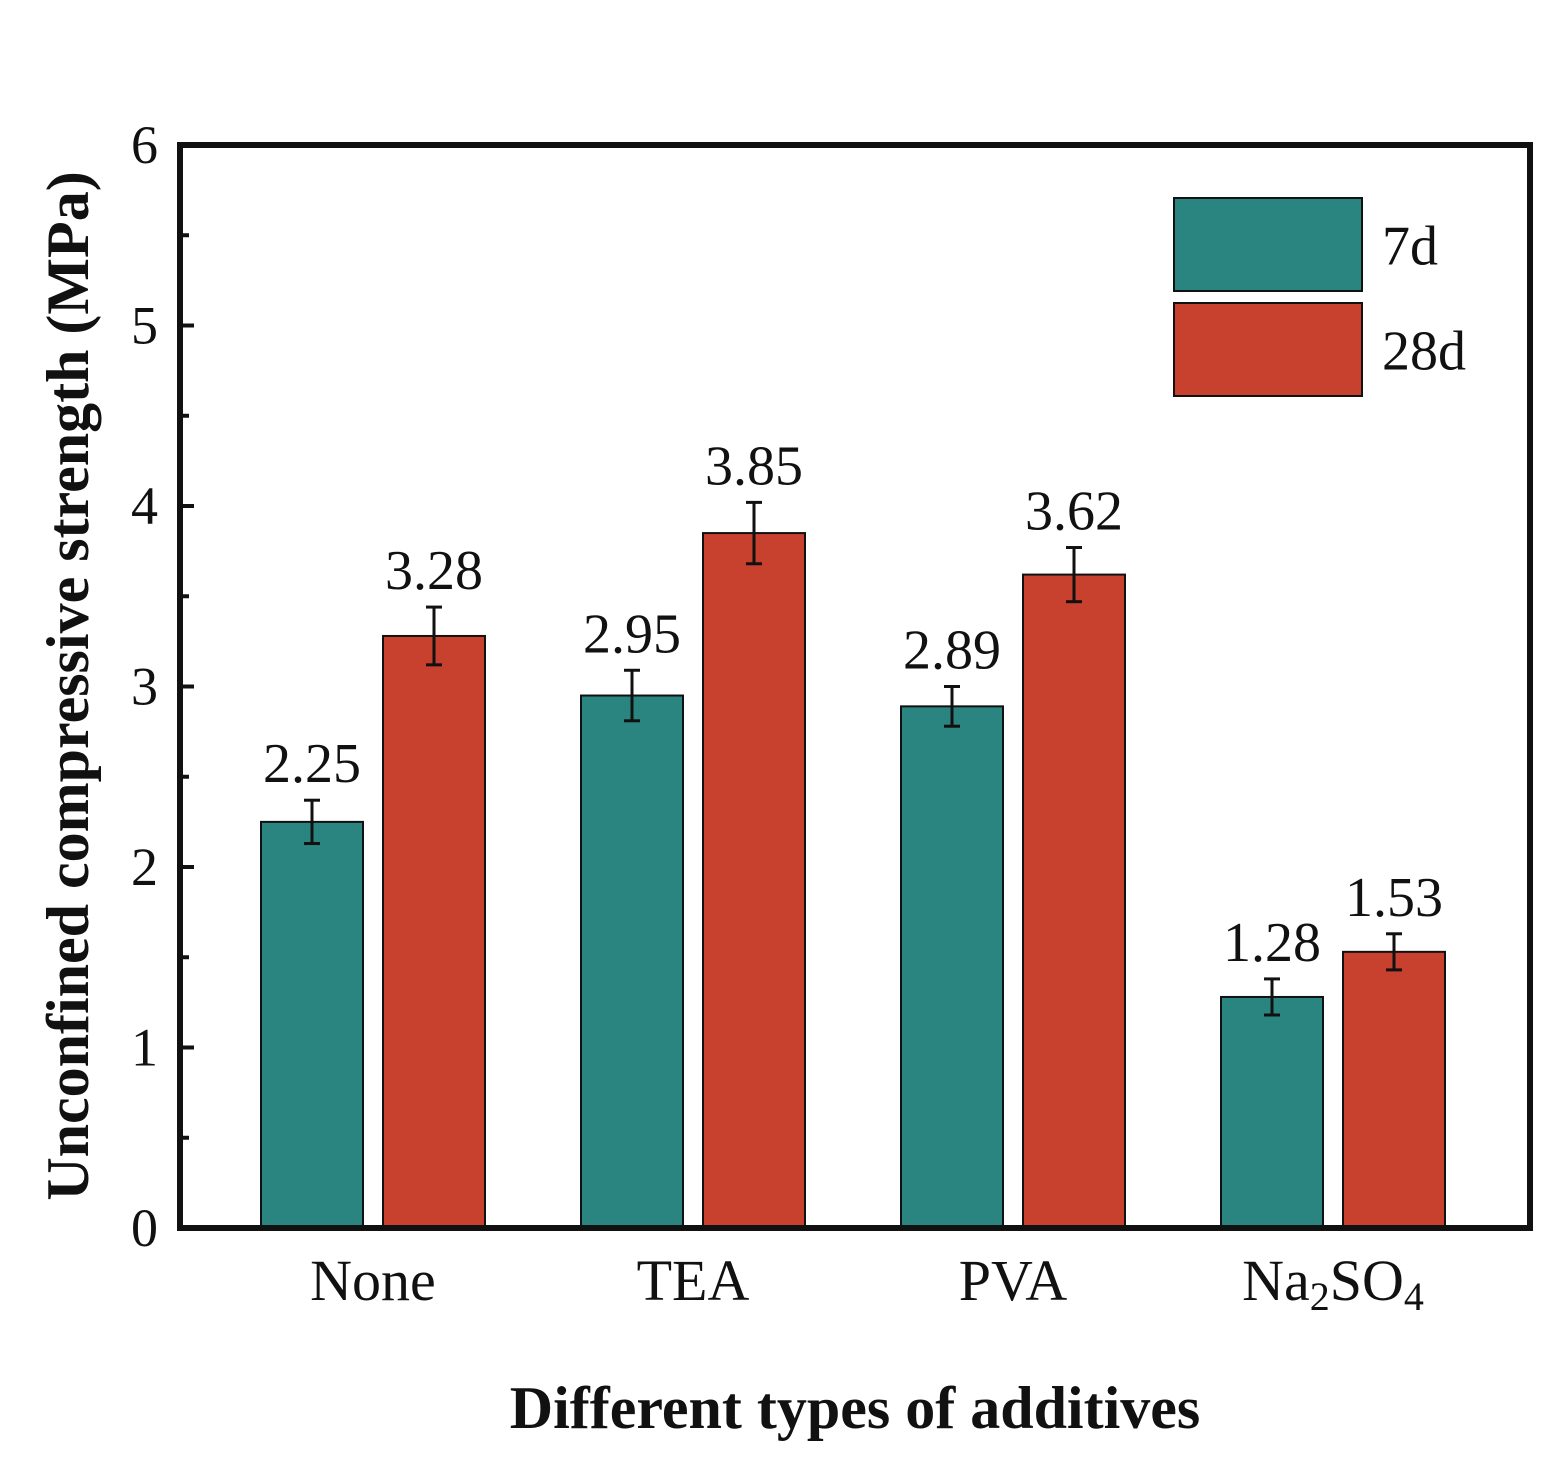  Describe the element at coordinates (162, 686) in the screenshot. I see `y-axis: 0 1 2 3 4 5 6` at that location.